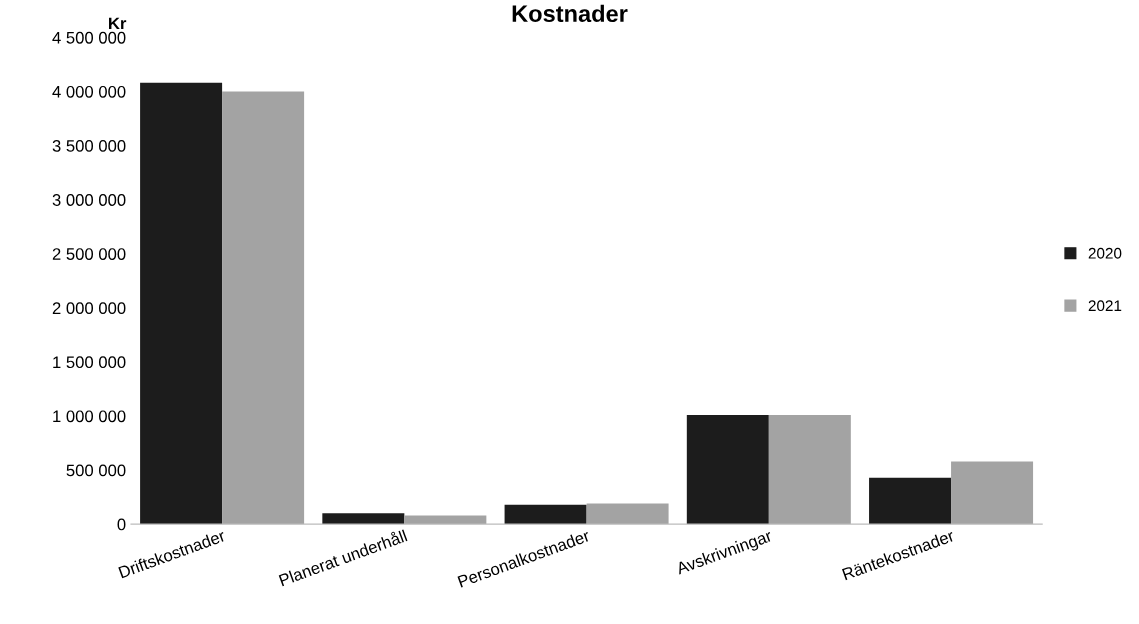  I want to click on chart-title: Kostnader, so click(570, 13).